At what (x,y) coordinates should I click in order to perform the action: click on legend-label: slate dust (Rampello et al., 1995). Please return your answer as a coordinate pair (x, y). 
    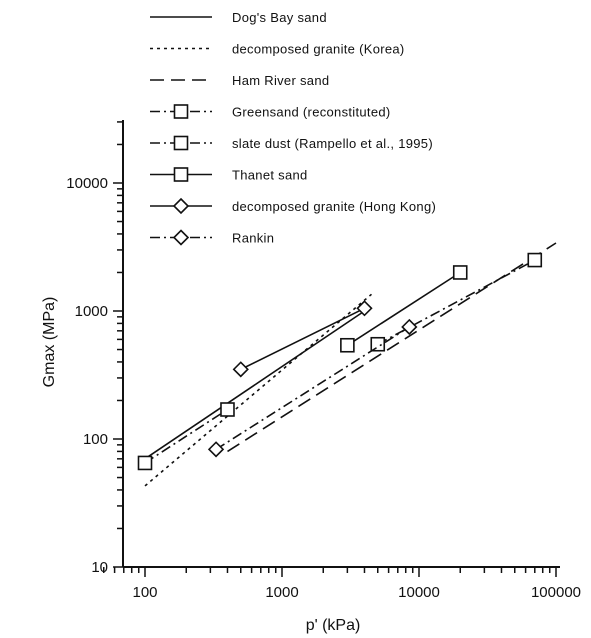
    Looking at the image, I should click on (332, 143).